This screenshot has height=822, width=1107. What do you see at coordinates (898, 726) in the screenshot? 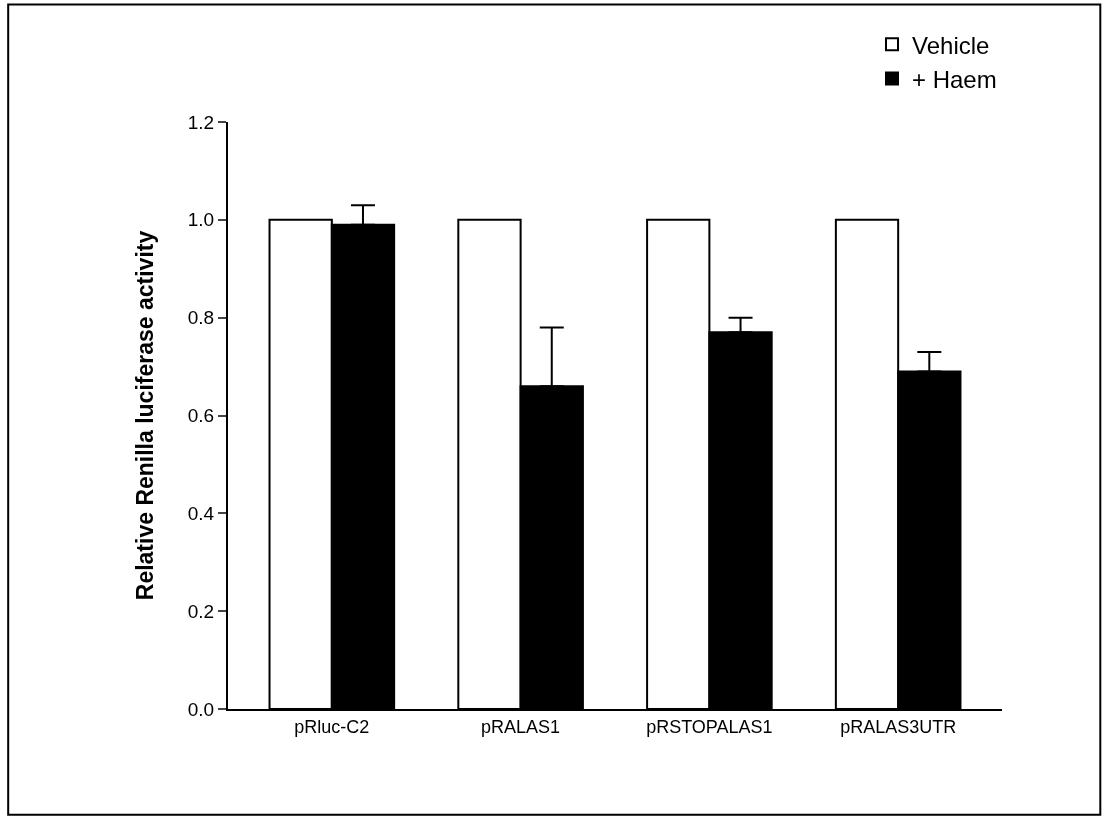
I see `x-tick-label: pRALAS3UTR` at bounding box center [898, 726].